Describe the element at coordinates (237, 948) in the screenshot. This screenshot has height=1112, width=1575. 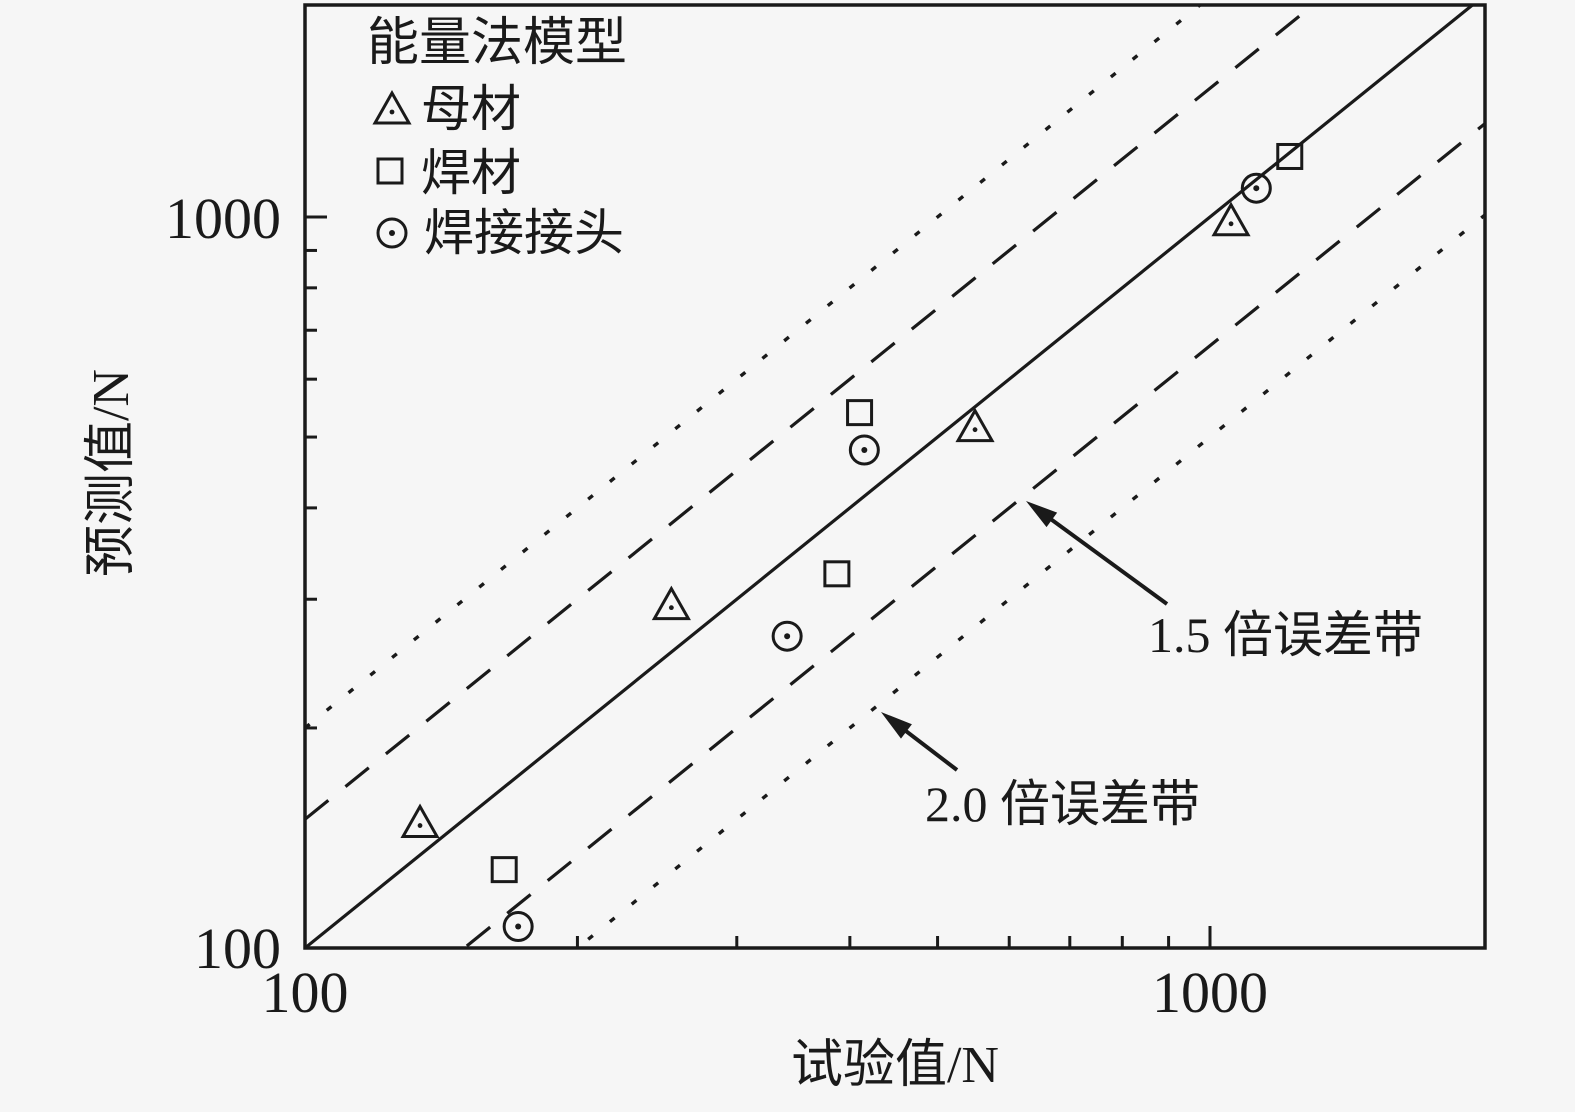
I see `y-axis-tick-label-100: 100` at that location.